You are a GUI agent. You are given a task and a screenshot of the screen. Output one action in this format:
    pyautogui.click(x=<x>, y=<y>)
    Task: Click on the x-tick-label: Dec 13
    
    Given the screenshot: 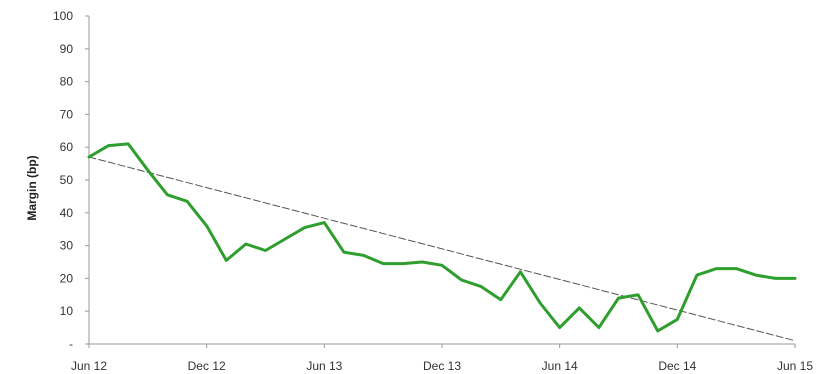 What is the action you would take?
    pyautogui.click(x=442, y=366)
    